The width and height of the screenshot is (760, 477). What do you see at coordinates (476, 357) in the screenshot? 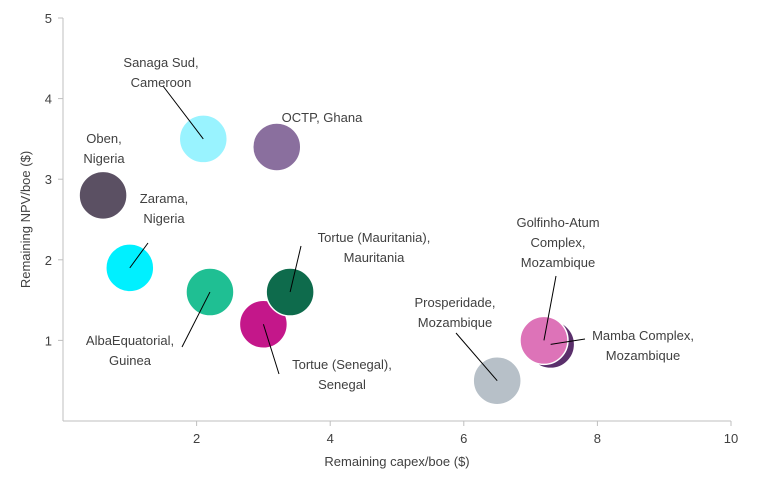
I see `leader-line-prosperidade-mozambique` at bounding box center [476, 357].